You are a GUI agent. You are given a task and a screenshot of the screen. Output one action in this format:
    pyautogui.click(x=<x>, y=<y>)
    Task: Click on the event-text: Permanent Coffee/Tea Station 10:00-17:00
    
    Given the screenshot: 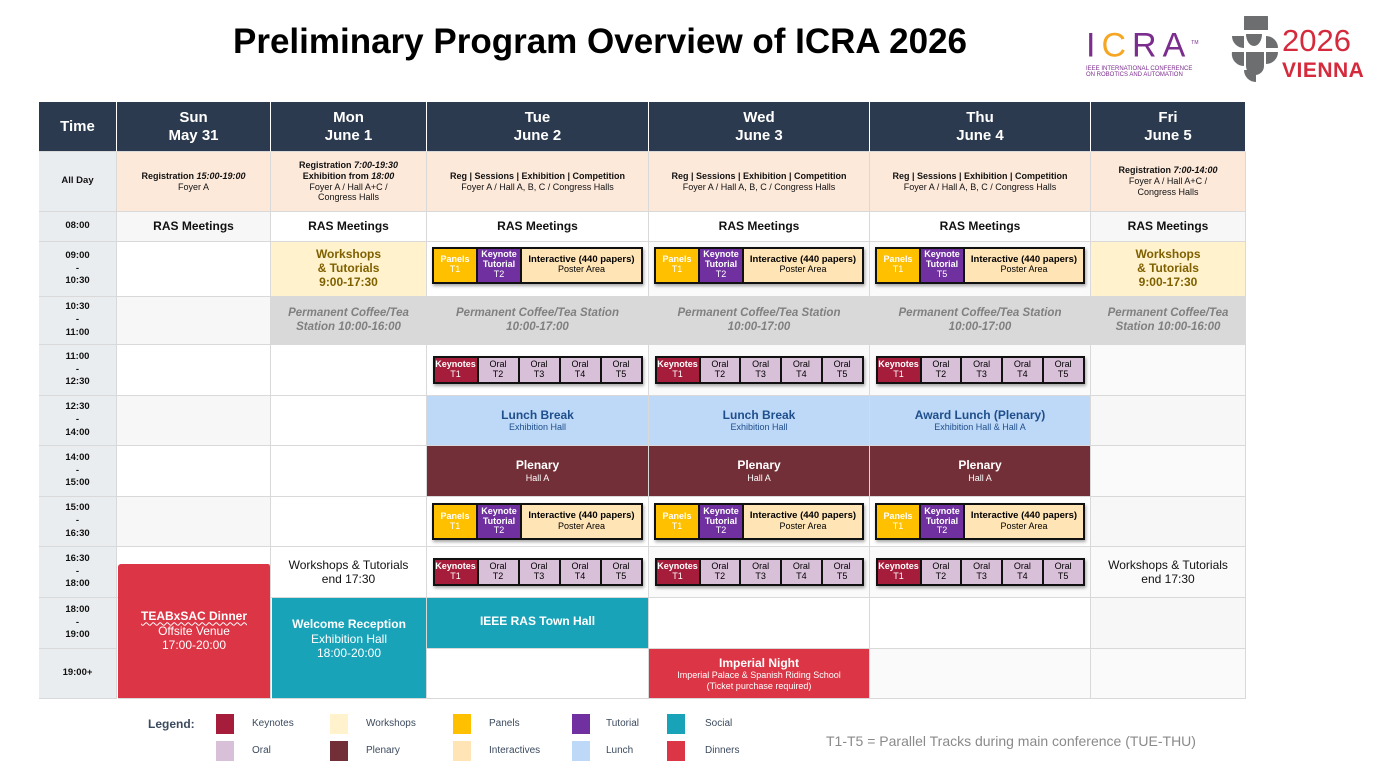 What is the action you would take?
    pyautogui.click(x=537, y=319)
    